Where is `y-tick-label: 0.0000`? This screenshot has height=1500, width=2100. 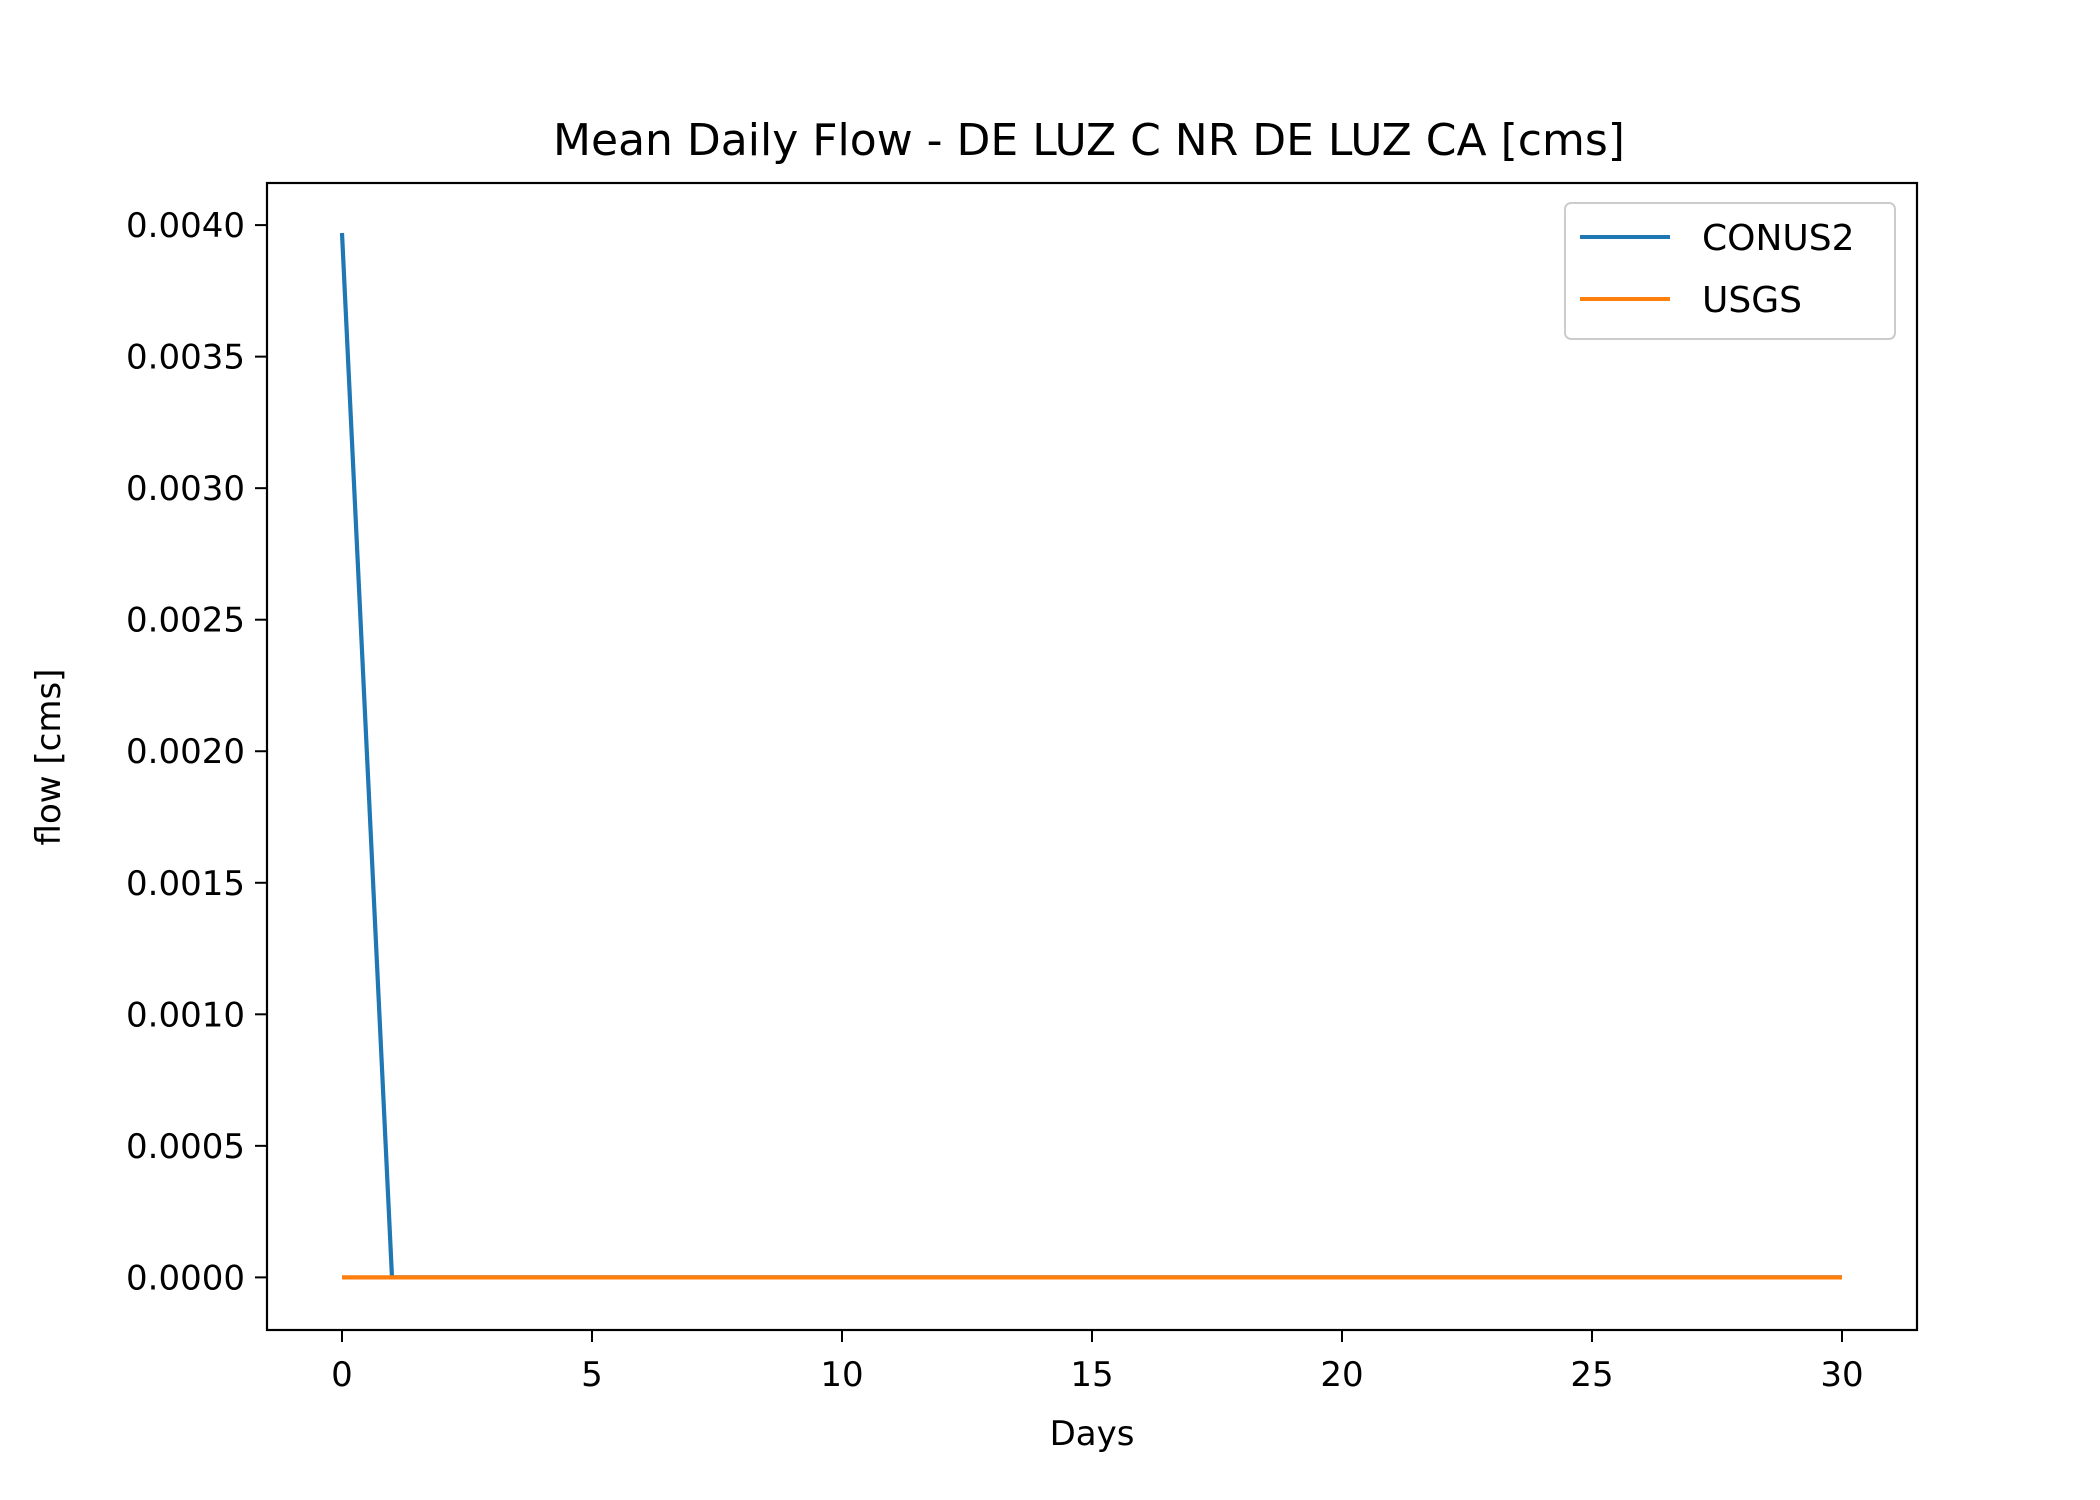
y-tick-label: 0.0000 is located at coordinates (185, 1278).